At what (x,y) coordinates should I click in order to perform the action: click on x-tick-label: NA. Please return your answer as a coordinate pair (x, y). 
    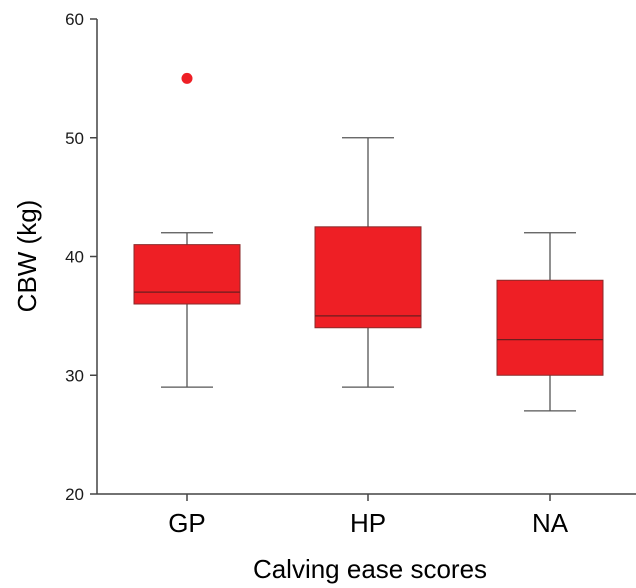
    Looking at the image, I should click on (550, 523).